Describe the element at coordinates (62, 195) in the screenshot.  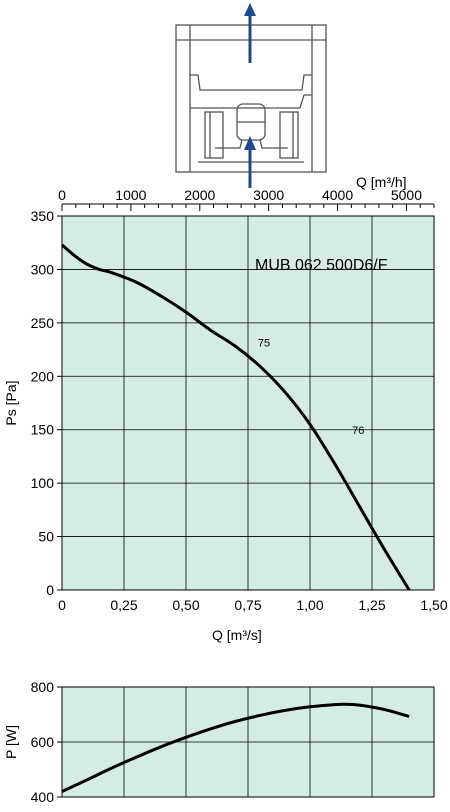
I see `top-axis-tick-label: 0` at that location.